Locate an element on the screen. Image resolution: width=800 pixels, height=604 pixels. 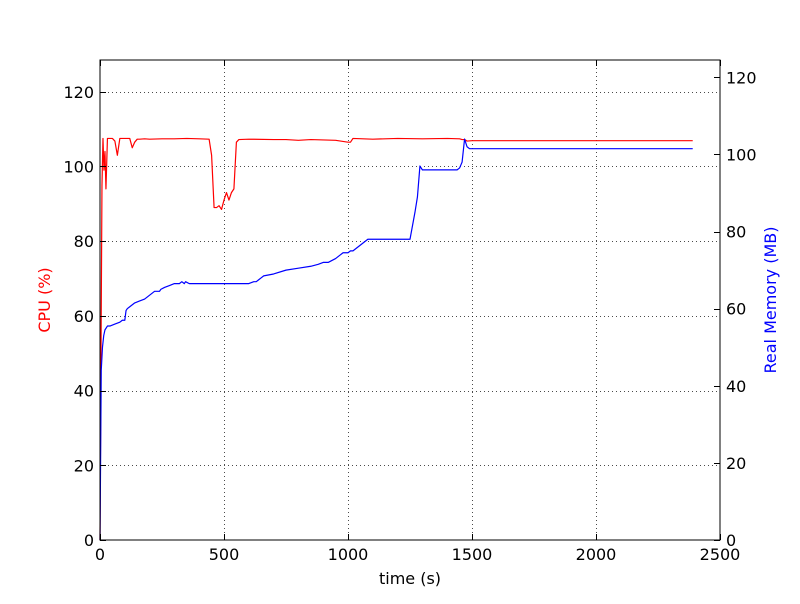
right-y-tick-label: 100 is located at coordinates (741, 154).